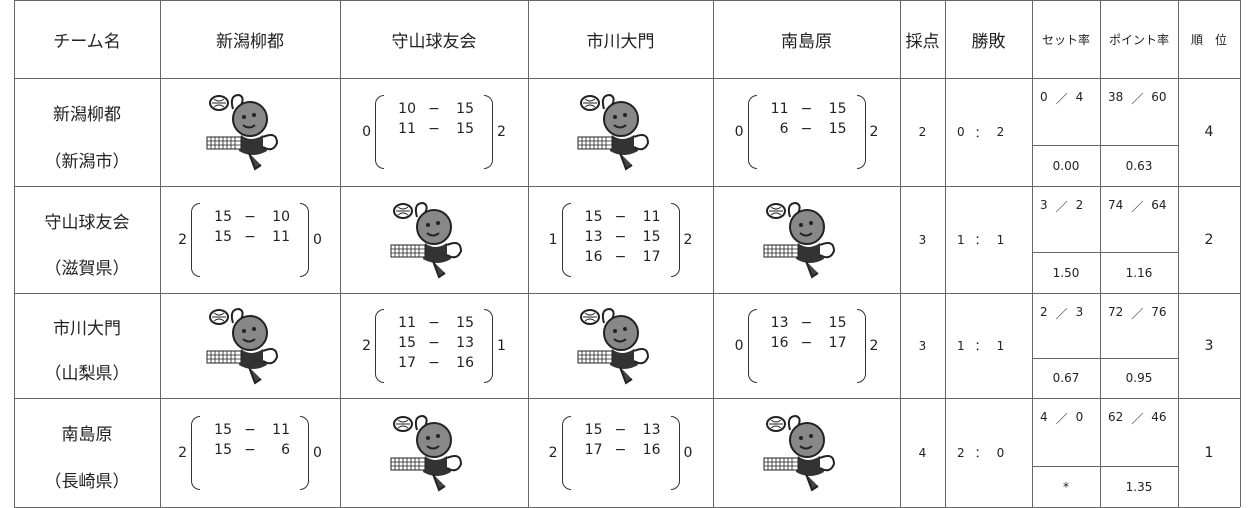 The height and width of the screenshot is (508, 1250). I want to click on rate-value: 0.63, so click(1139, 165).